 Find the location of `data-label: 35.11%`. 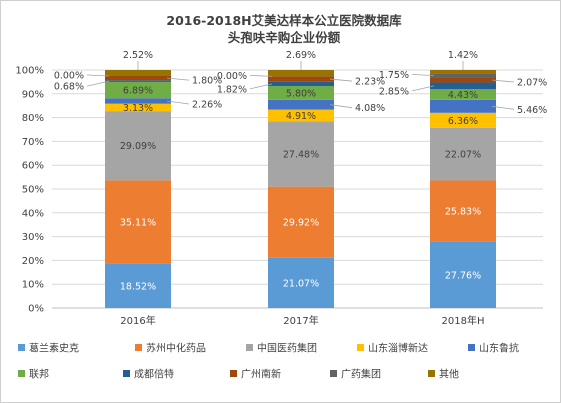

data-label: 35.11% is located at coordinates (138, 223).